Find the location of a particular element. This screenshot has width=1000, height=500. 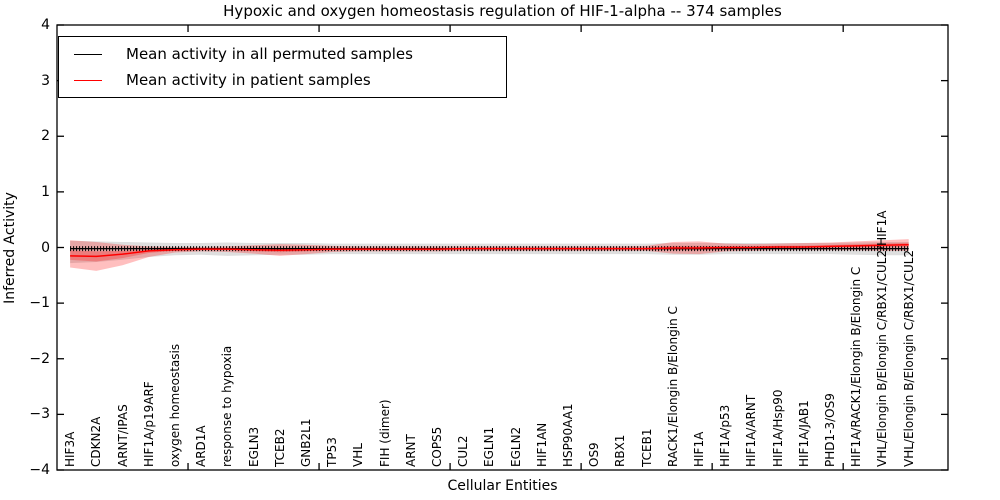

x-category-label: ARD1A is located at coordinates (201, 446).